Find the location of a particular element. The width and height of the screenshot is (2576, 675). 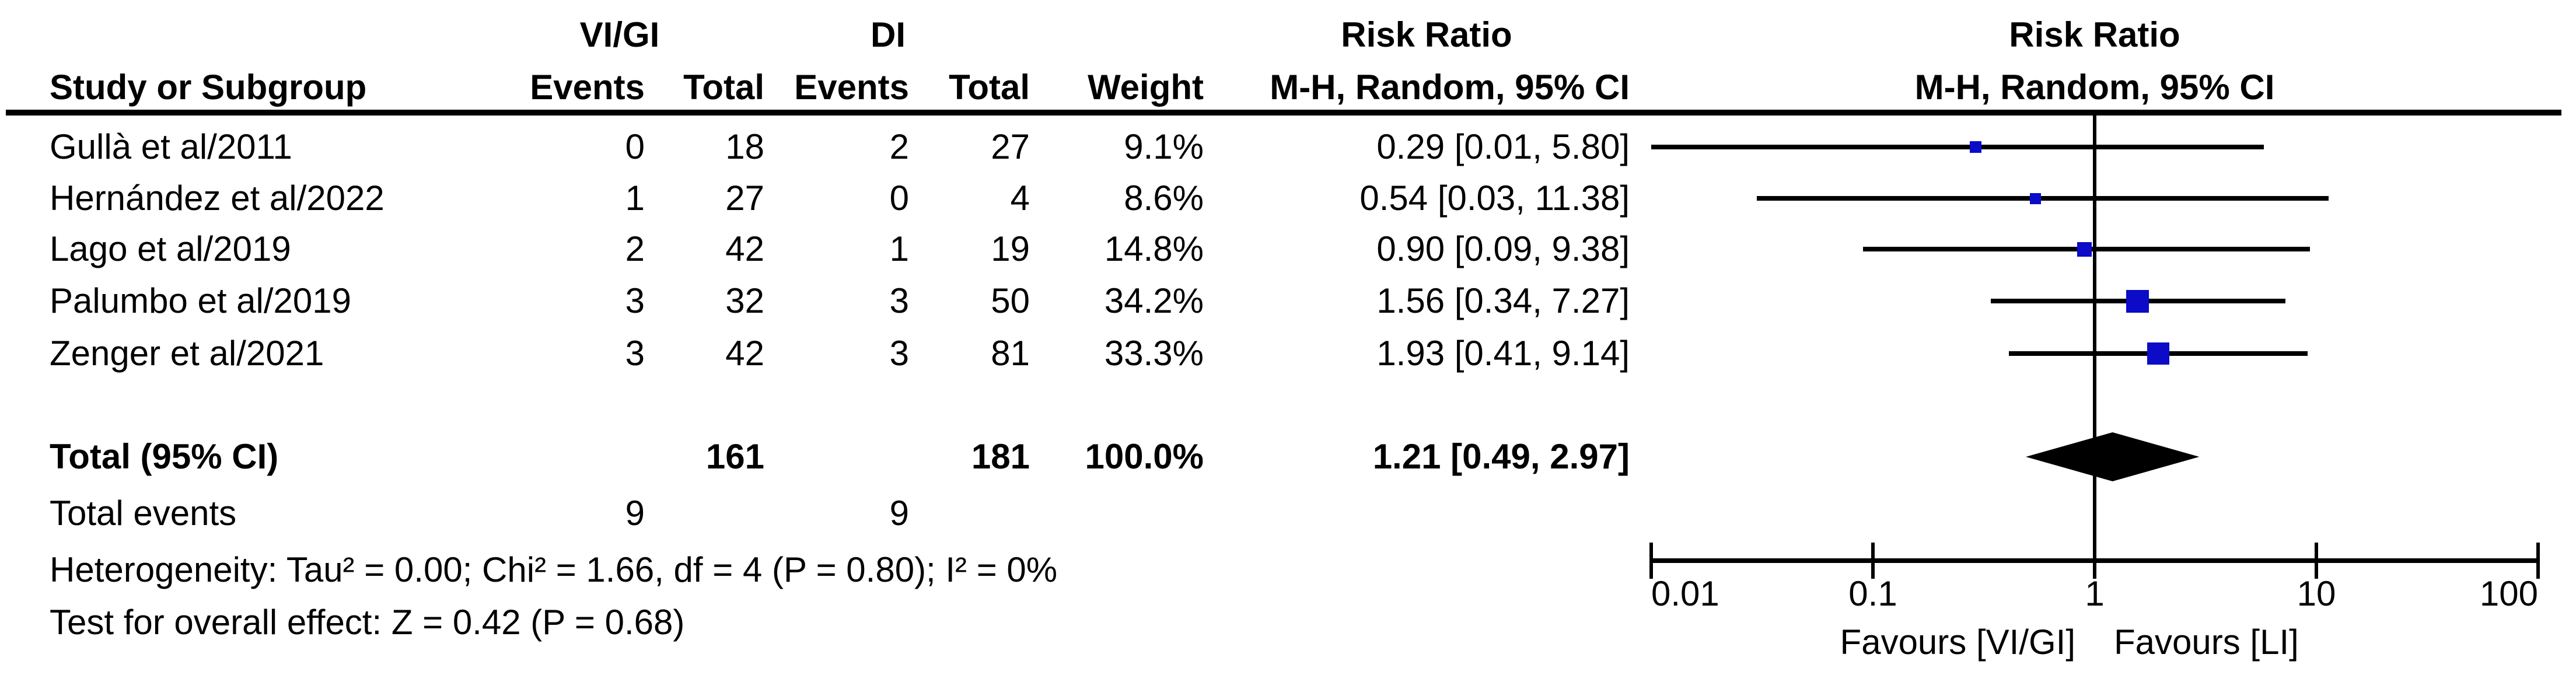

axis-tick-label: 100 is located at coordinates (2508, 593).